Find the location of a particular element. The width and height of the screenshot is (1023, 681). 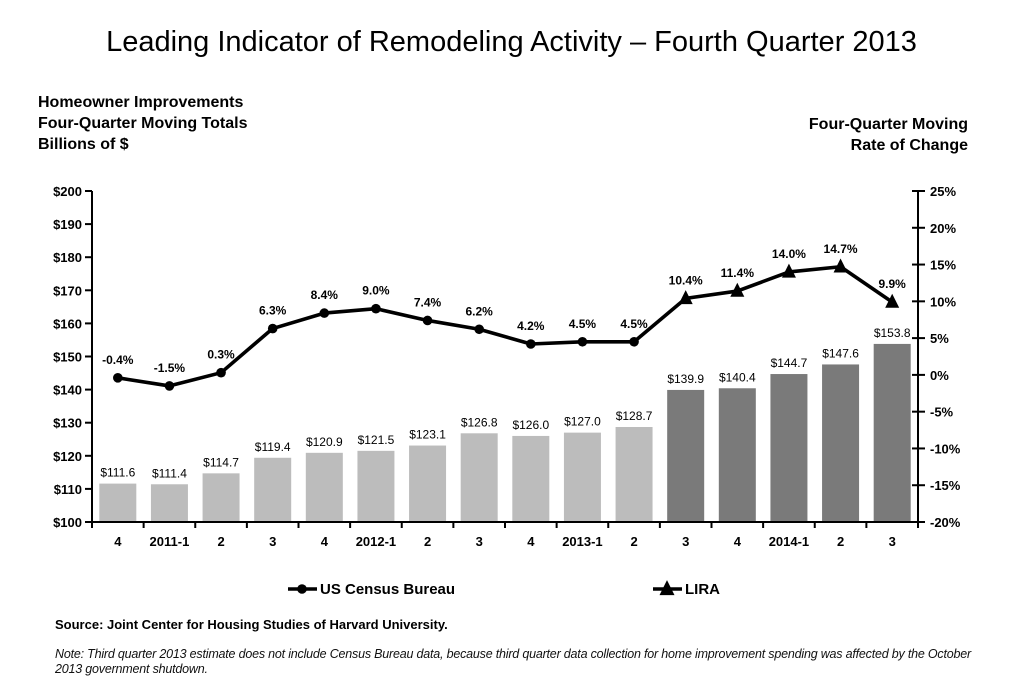

left-header-line-1: Homeowner Improvements is located at coordinates (141, 102).